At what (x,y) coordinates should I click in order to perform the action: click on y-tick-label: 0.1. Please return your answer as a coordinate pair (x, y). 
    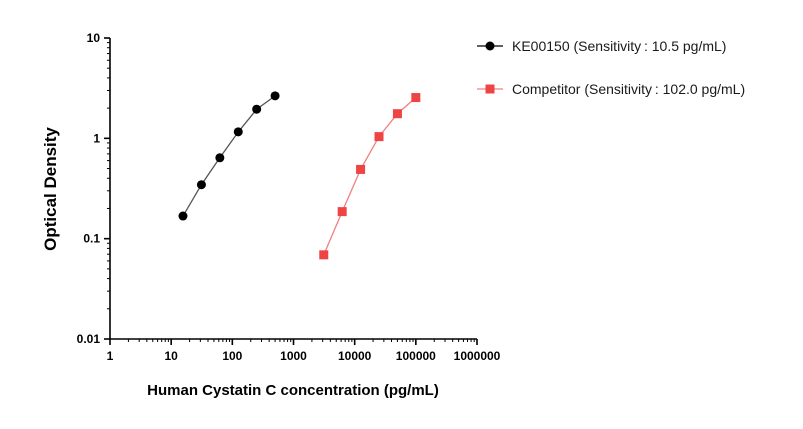
    Looking at the image, I should click on (91, 239).